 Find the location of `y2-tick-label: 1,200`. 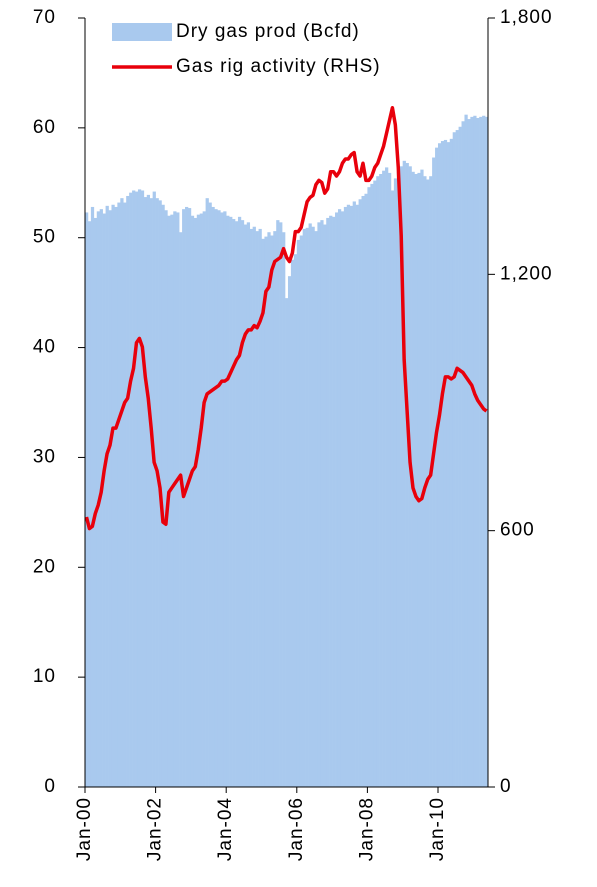

y2-tick-label: 1,200 is located at coordinates (526, 273).